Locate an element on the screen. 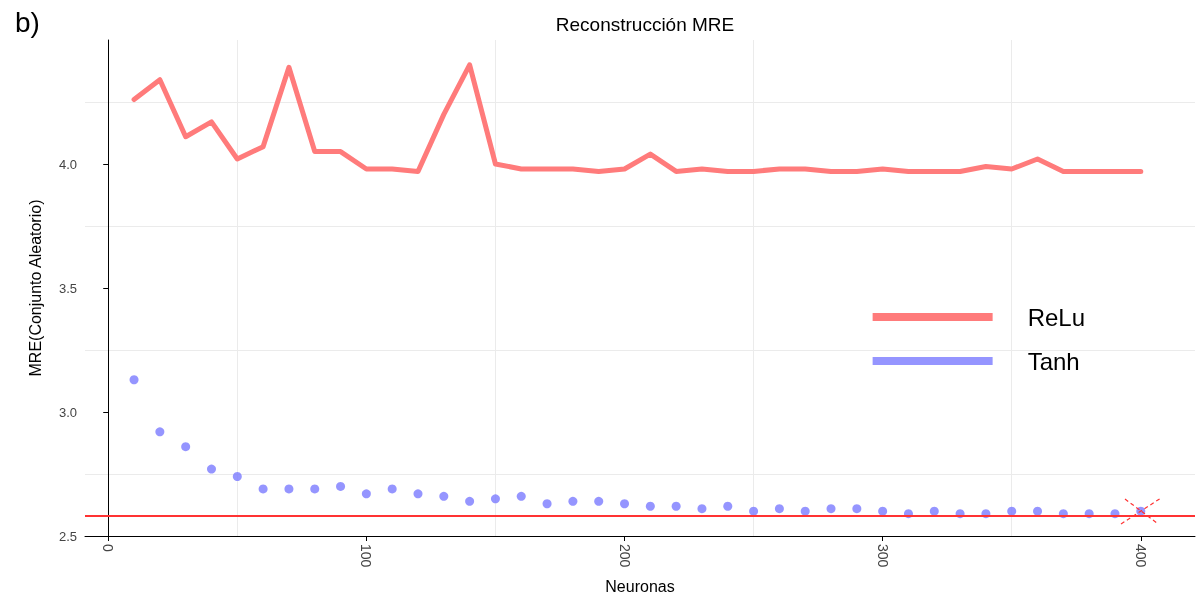 Image resolution: width=1200 pixels, height=599 pixels. chart-title: Reconstrucción MRE is located at coordinates (645, 24).